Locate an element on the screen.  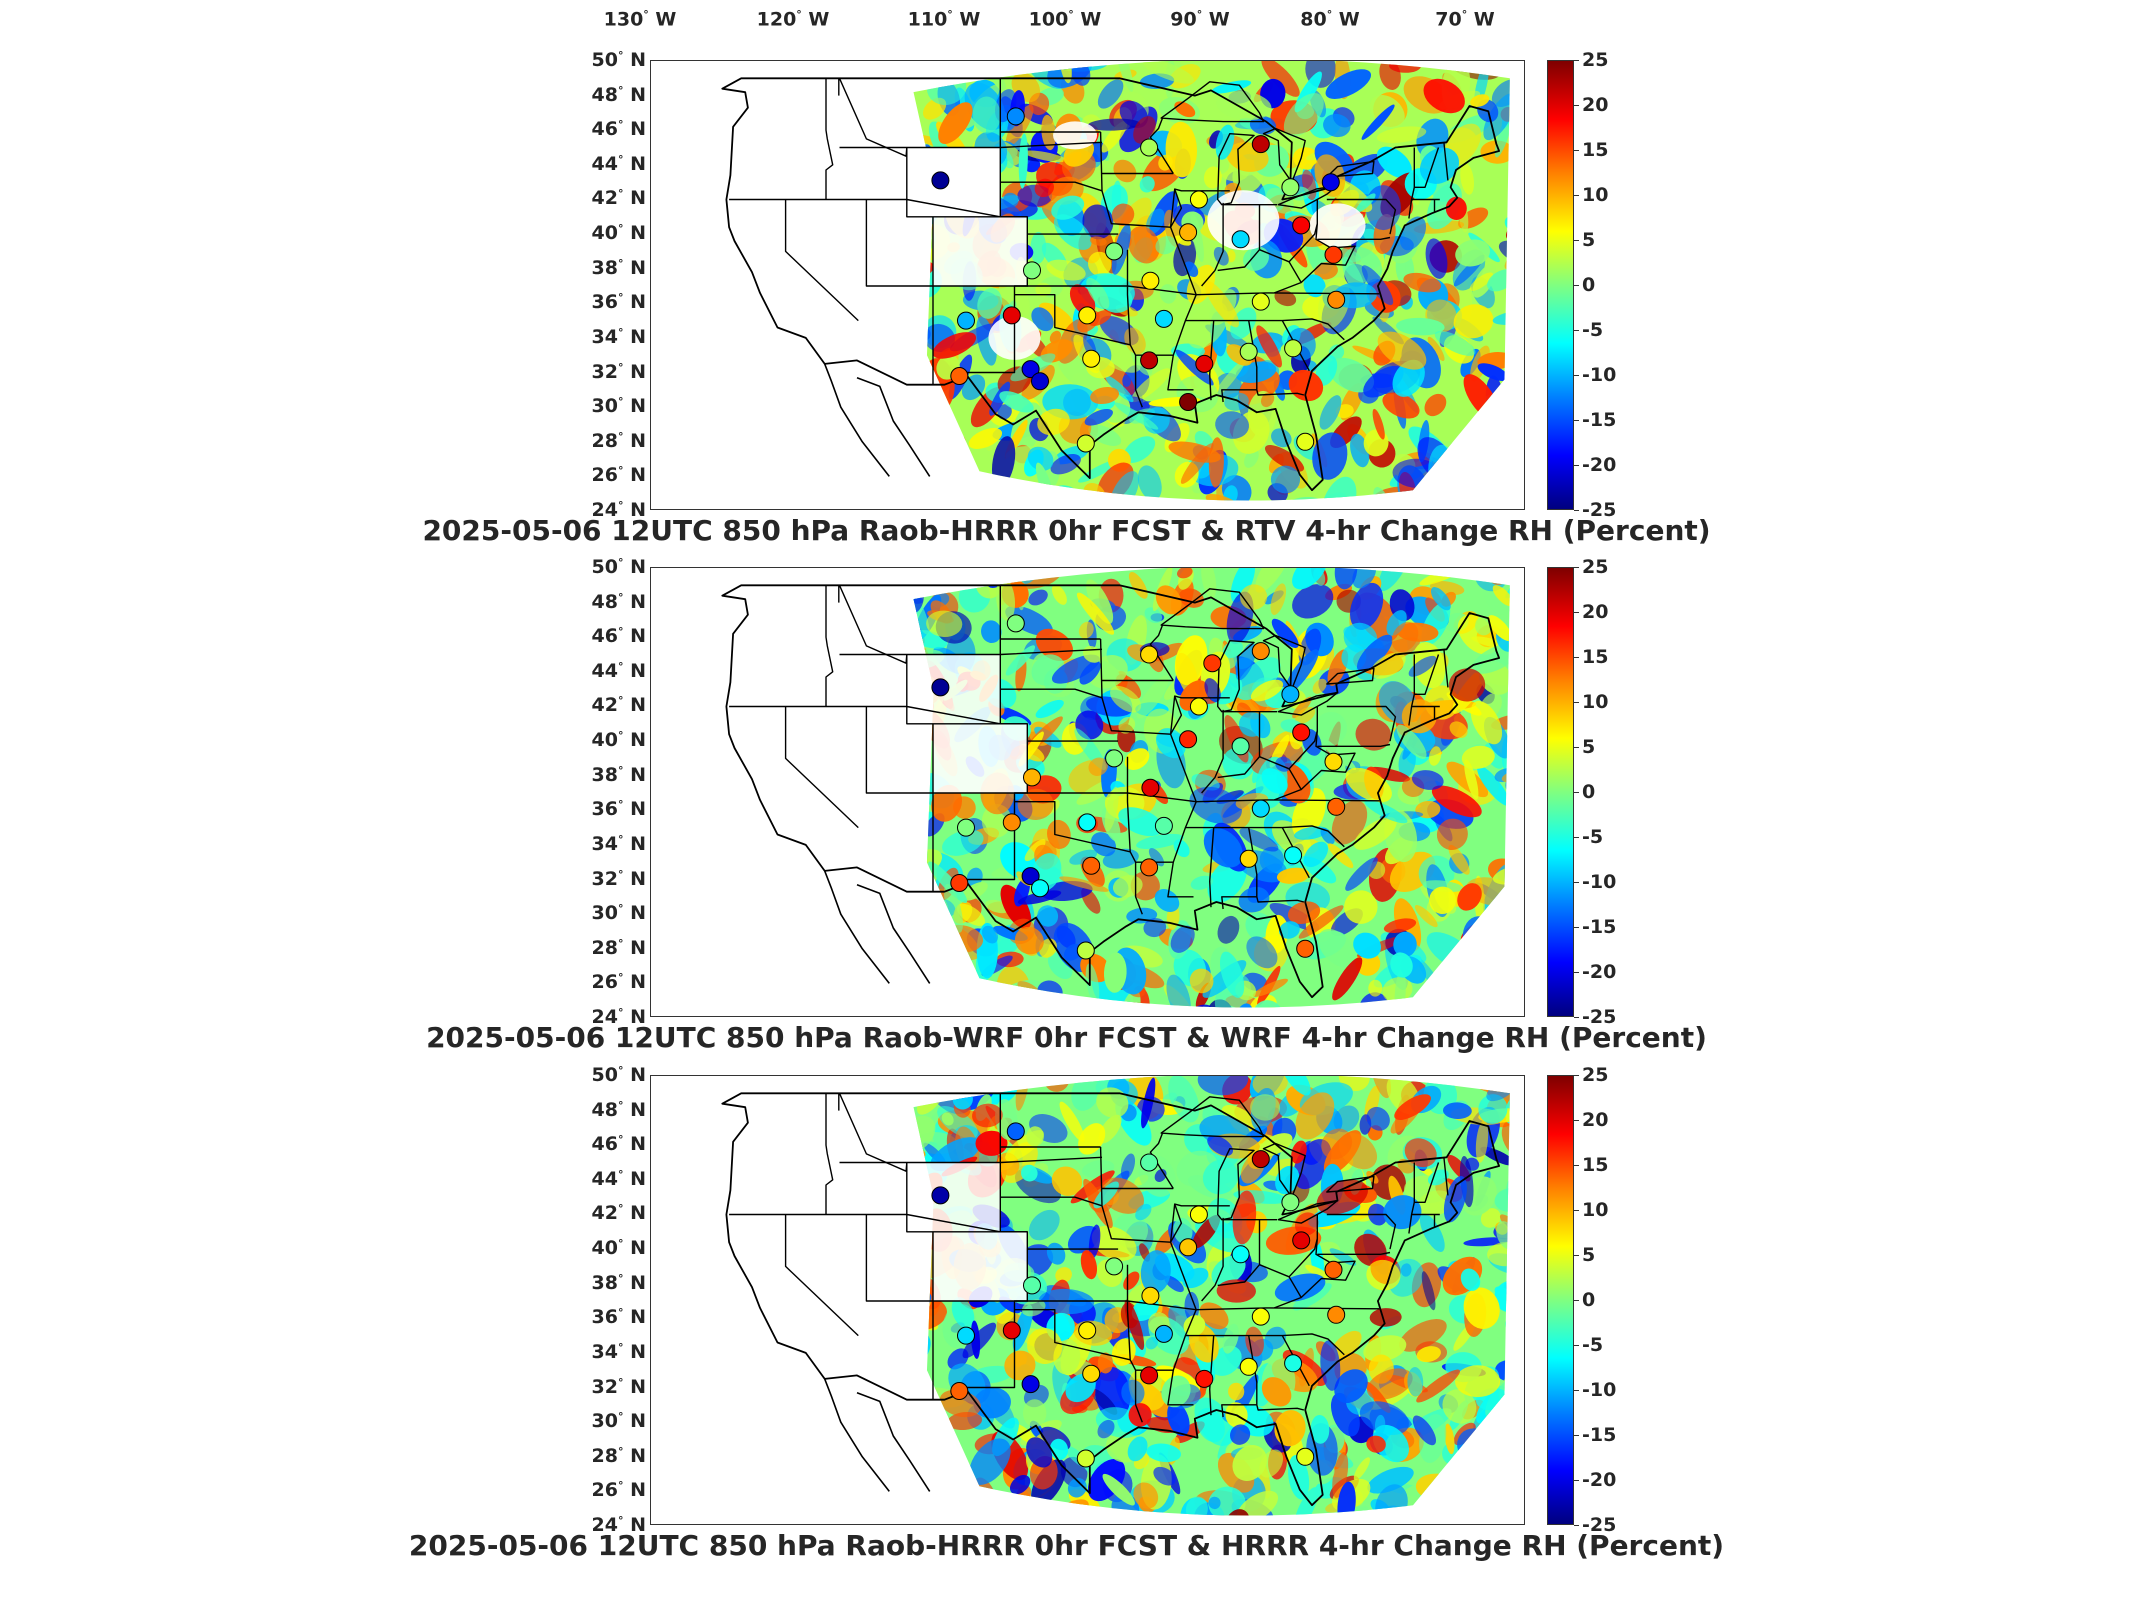
rh-field is located at coordinates (1211, 788).